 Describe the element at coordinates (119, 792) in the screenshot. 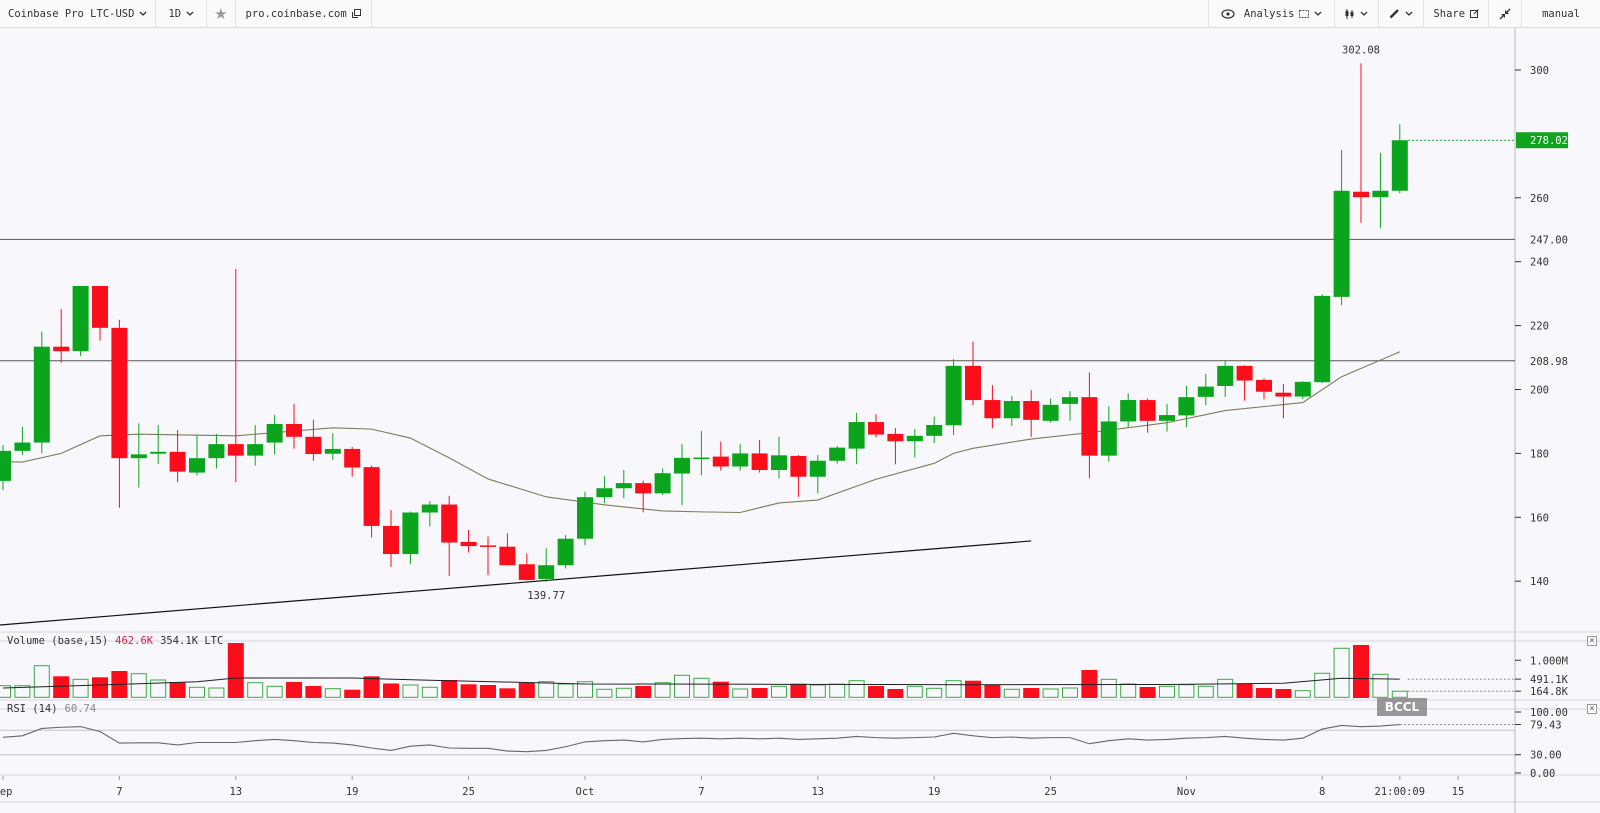

I see `time-axis-label: 7` at that location.